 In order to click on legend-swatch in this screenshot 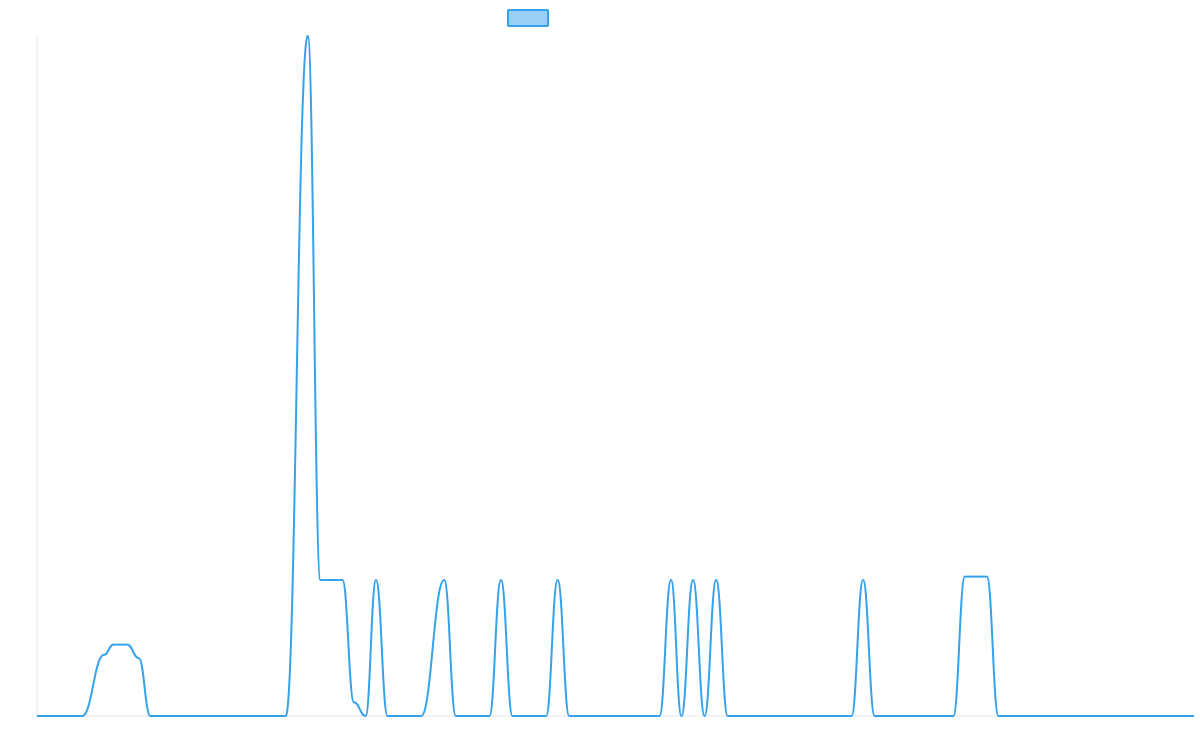, I will do `click(528, 18)`.